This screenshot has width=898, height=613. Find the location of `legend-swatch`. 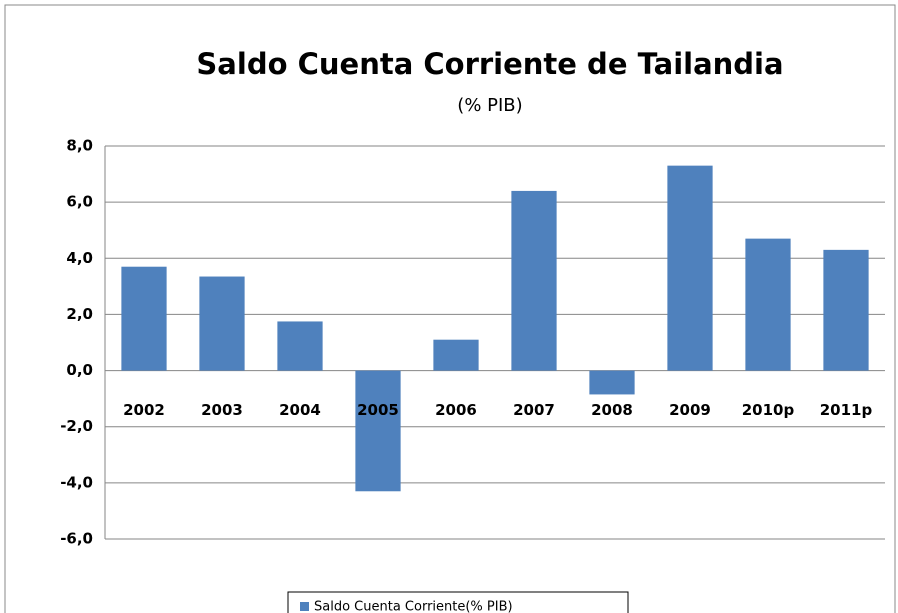

legend-swatch is located at coordinates (304, 606).